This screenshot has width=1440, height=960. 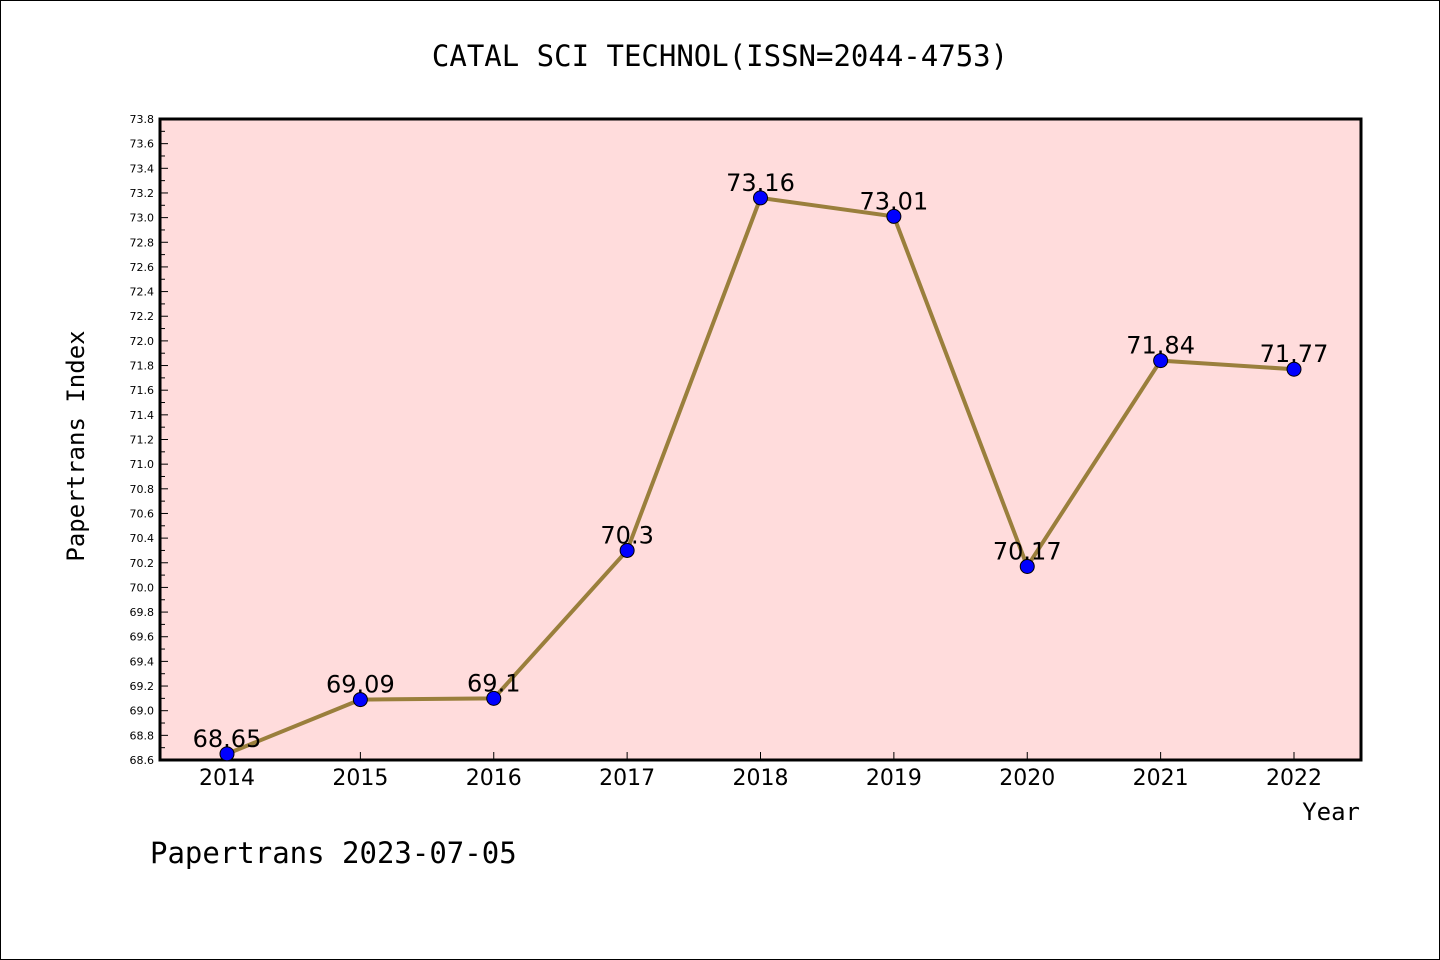 What do you see at coordinates (76, 445) in the screenshot?
I see `y-axis-label: Papertrans Index` at bounding box center [76, 445].